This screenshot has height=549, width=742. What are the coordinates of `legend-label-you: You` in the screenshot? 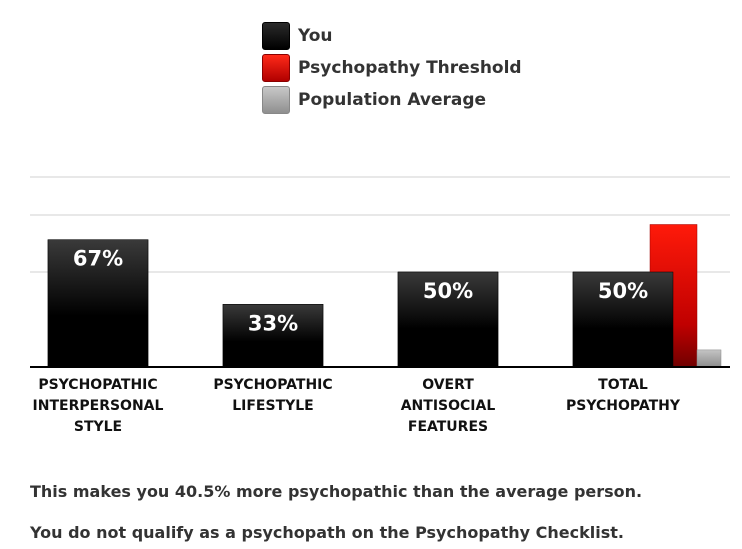 It's located at (315, 36).